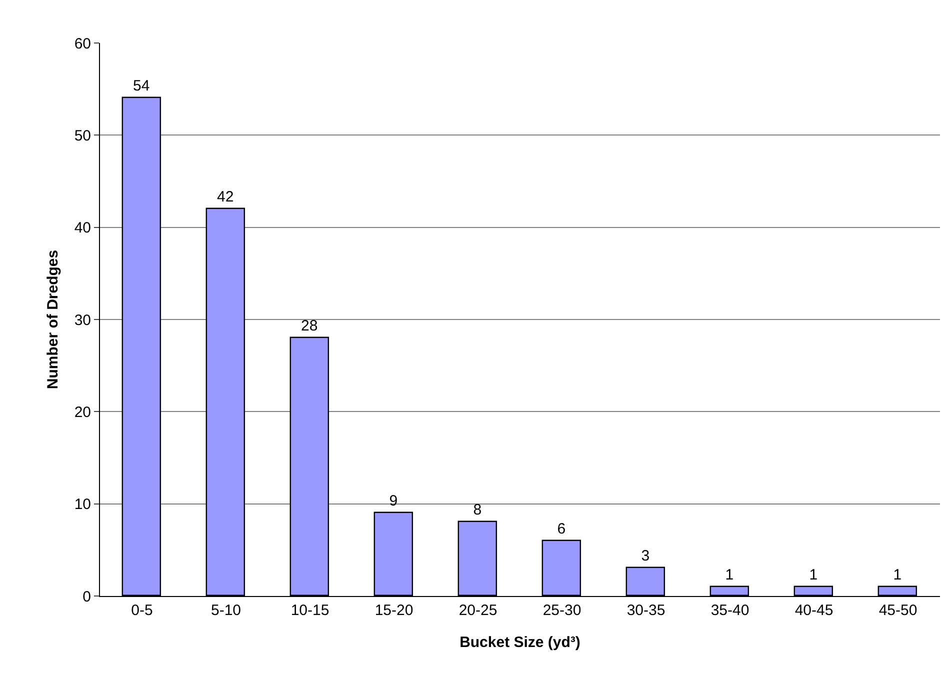 This screenshot has height=694, width=948. I want to click on x-tick-label: 45-50, so click(898, 610).